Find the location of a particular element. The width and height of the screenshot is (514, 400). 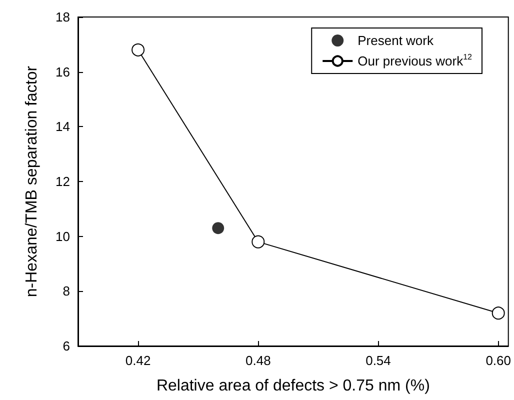

legend-label: Present work is located at coordinates (396, 40).